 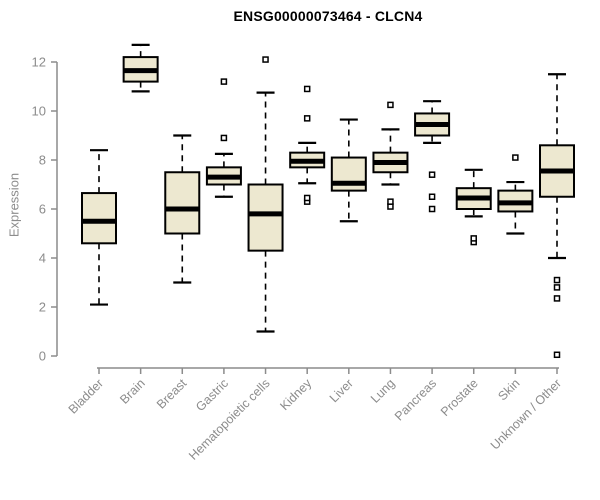 I want to click on x-tick-label-kidney: Kidney, so click(x=295, y=394).